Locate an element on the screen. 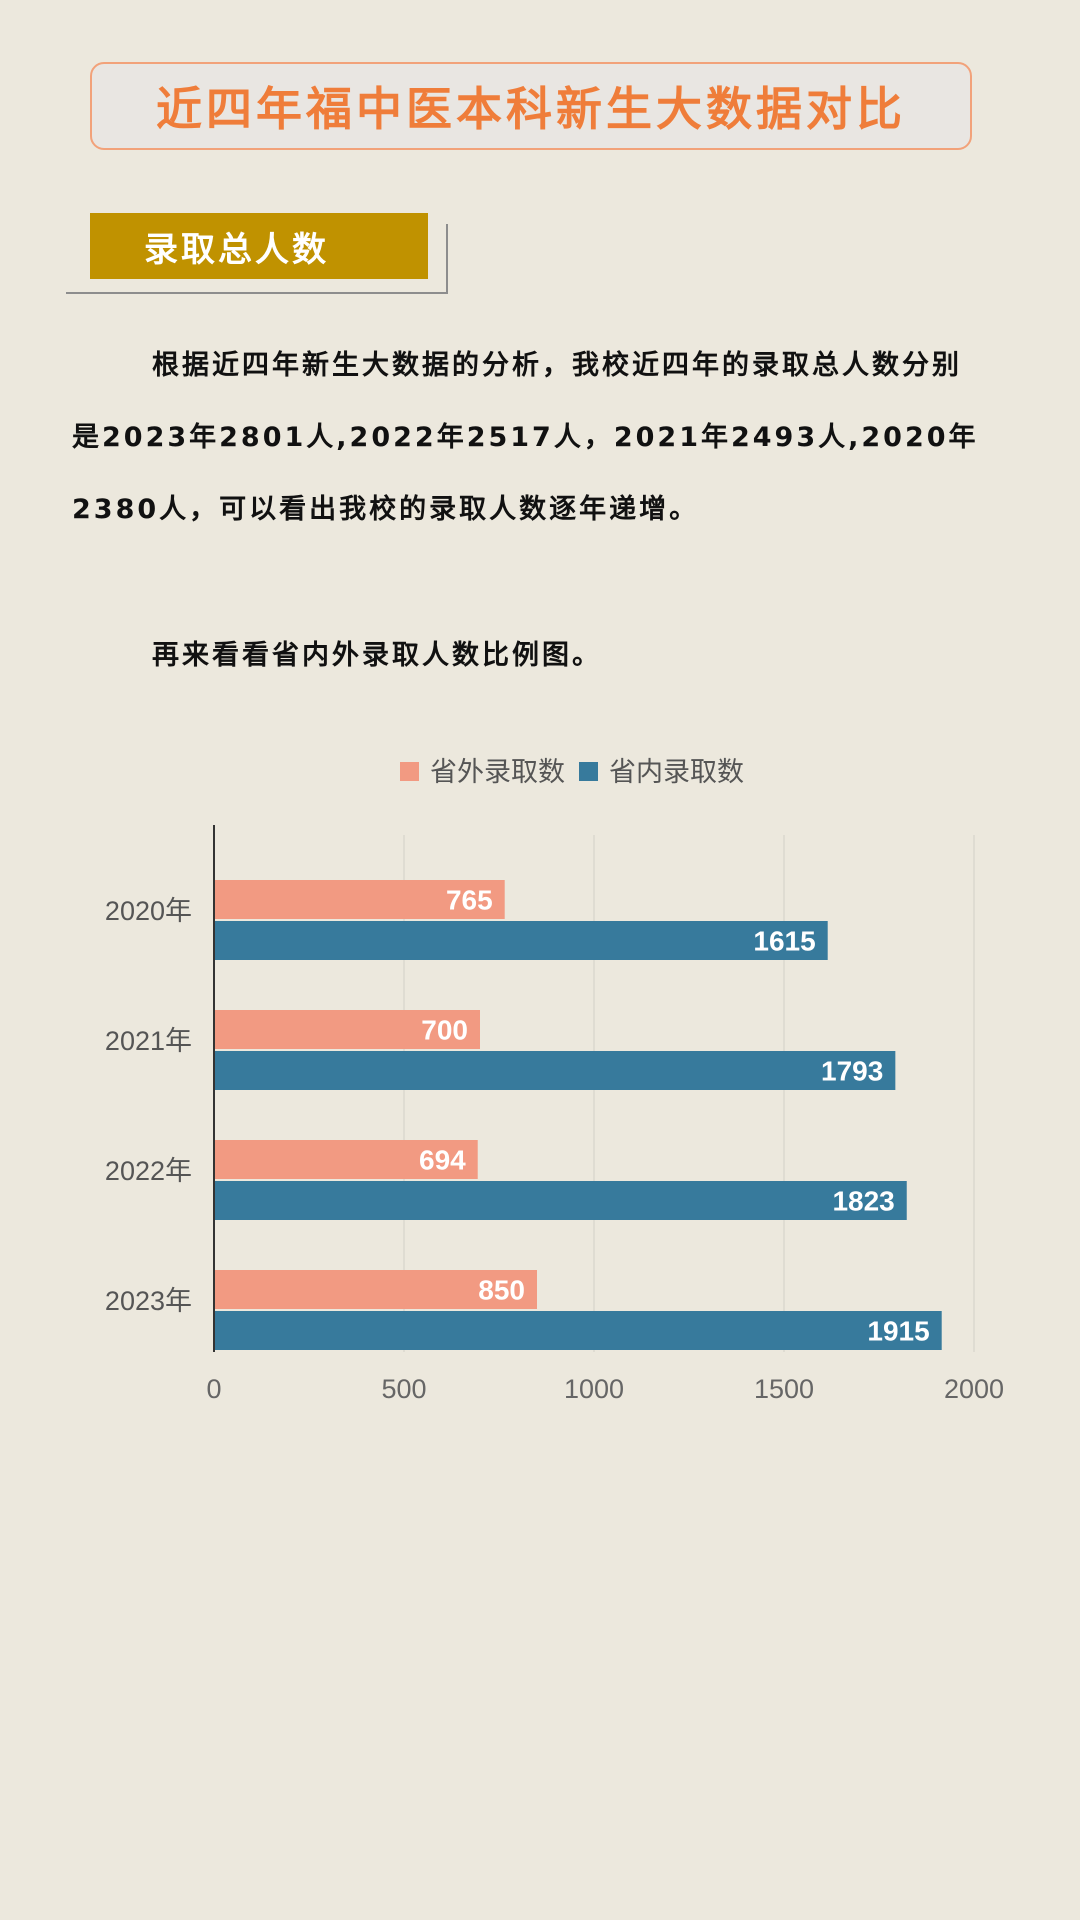  page-title: 近四年福中医本科新生大数据对比 is located at coordinates (531, 109).